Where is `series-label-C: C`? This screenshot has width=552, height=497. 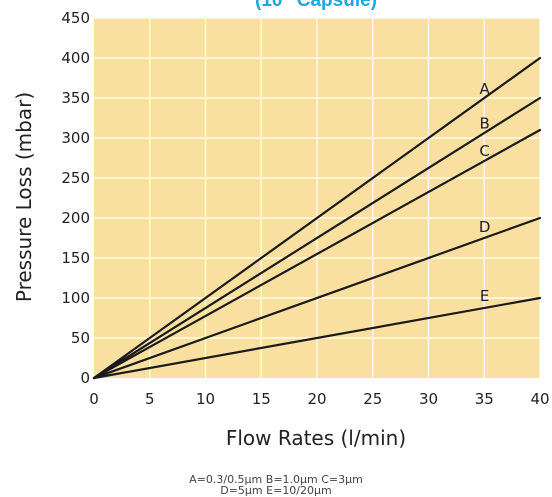
series-label-C: C is located at coordinates (484, 151).